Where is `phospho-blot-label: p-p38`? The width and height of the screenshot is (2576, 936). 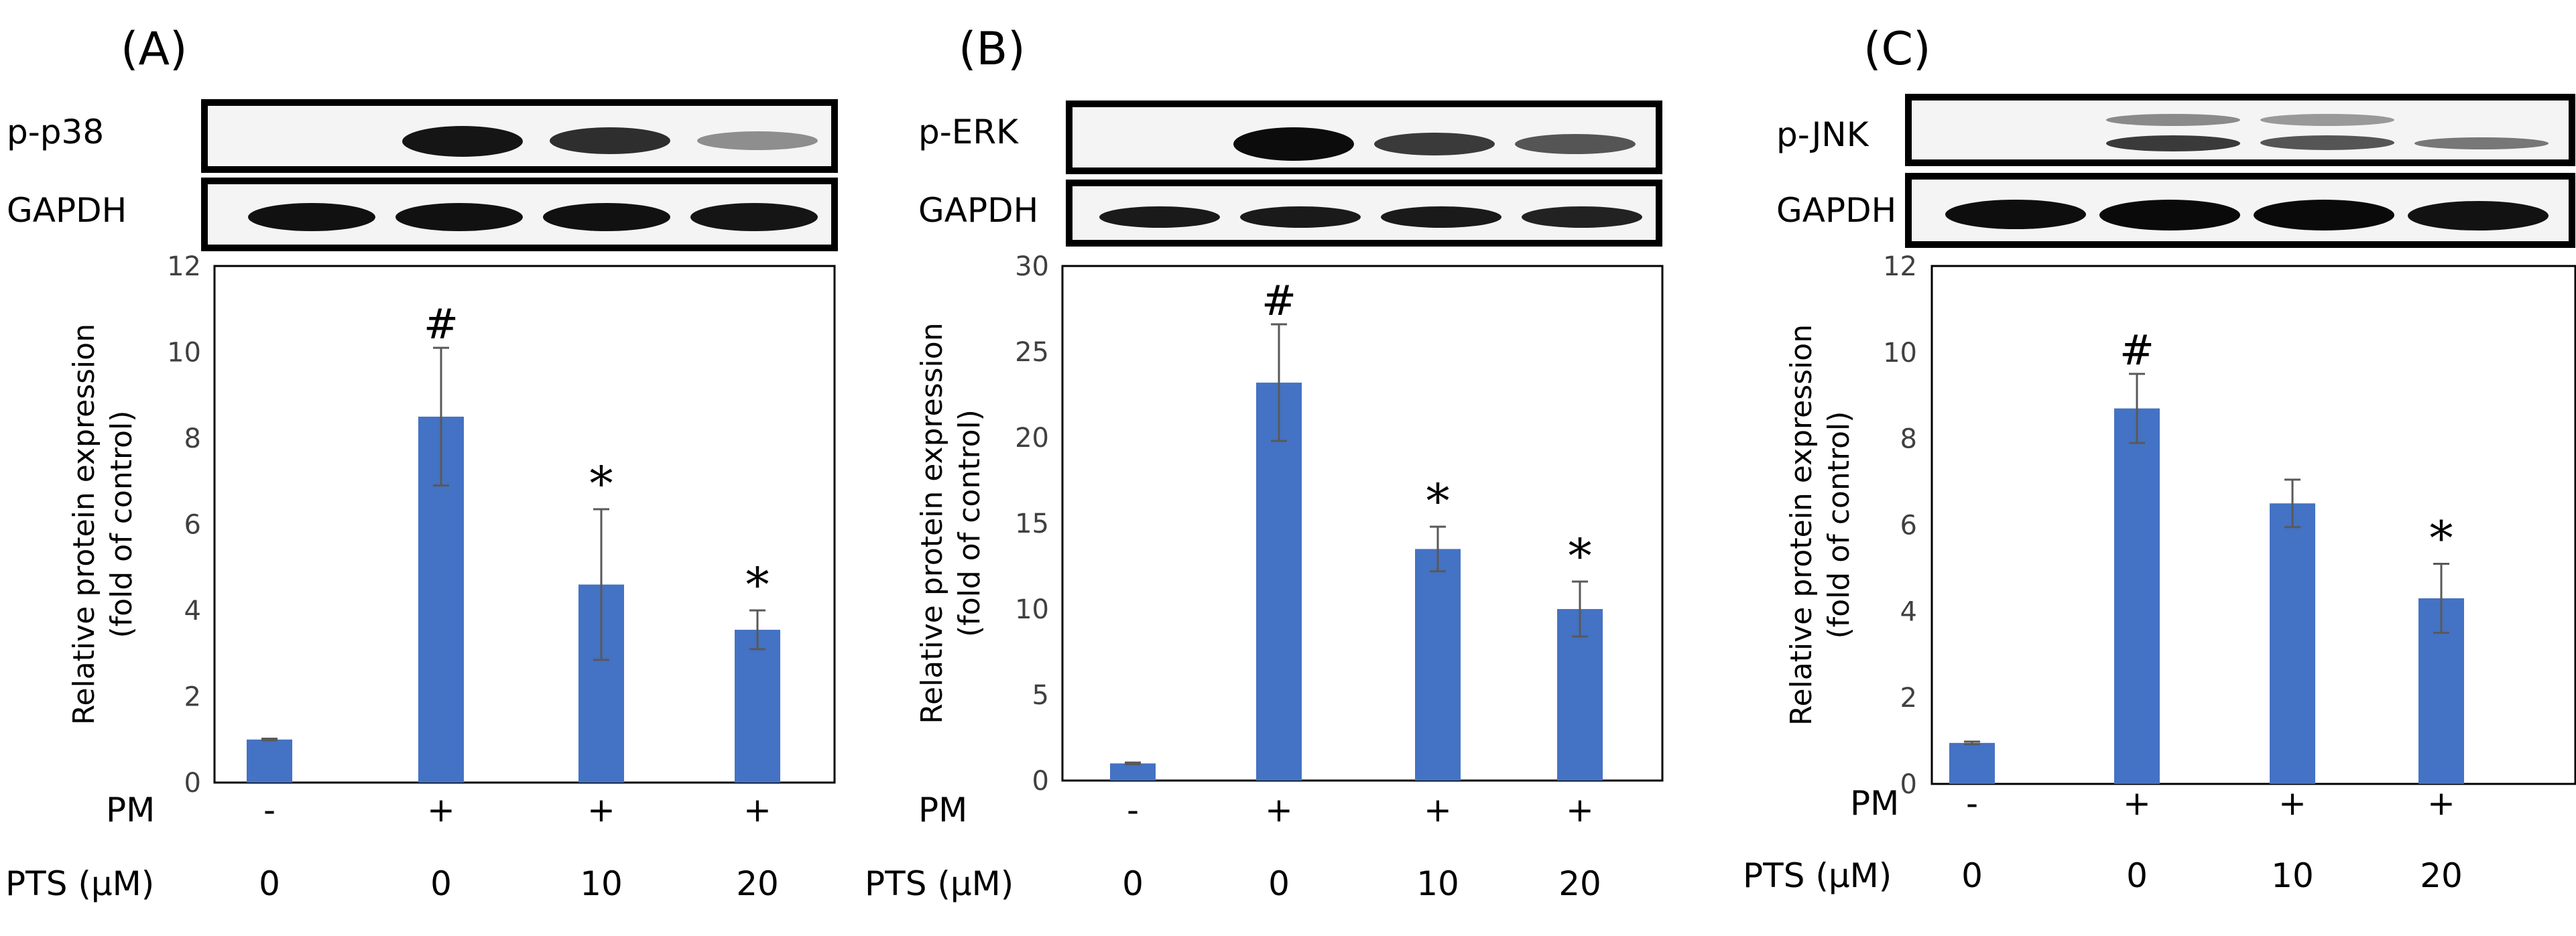 phospho-blot-label: p-p38 is located at coordinates (56, 132).